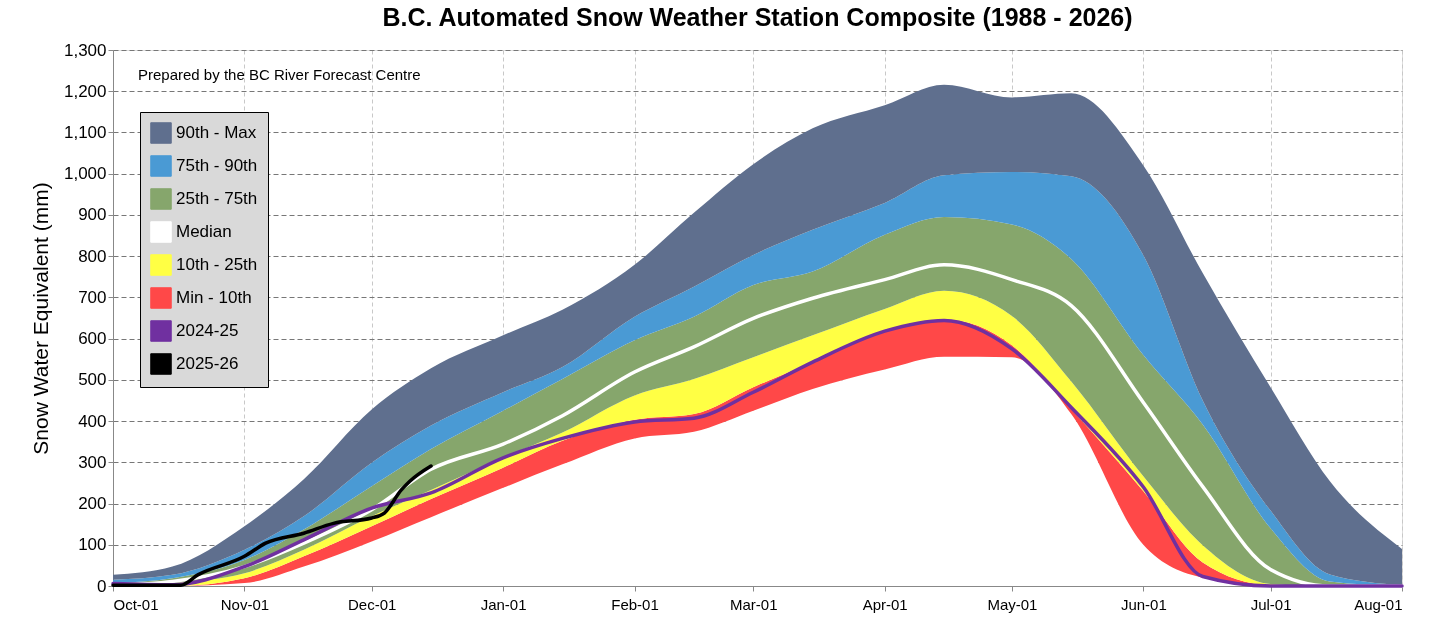  What do you see at coordinates (40, 318) in the screenshot?
I see `y-axis-title: Snow Water Equivalent (mm)` at bounding box center [40, 318].